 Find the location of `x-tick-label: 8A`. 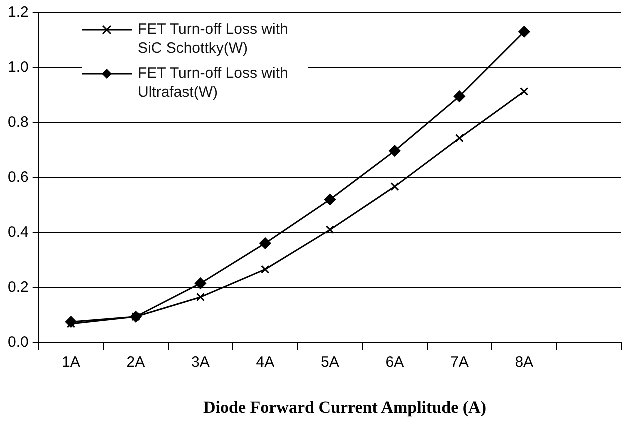

x-tick-label: 8A is located at coordinates (524, 363).